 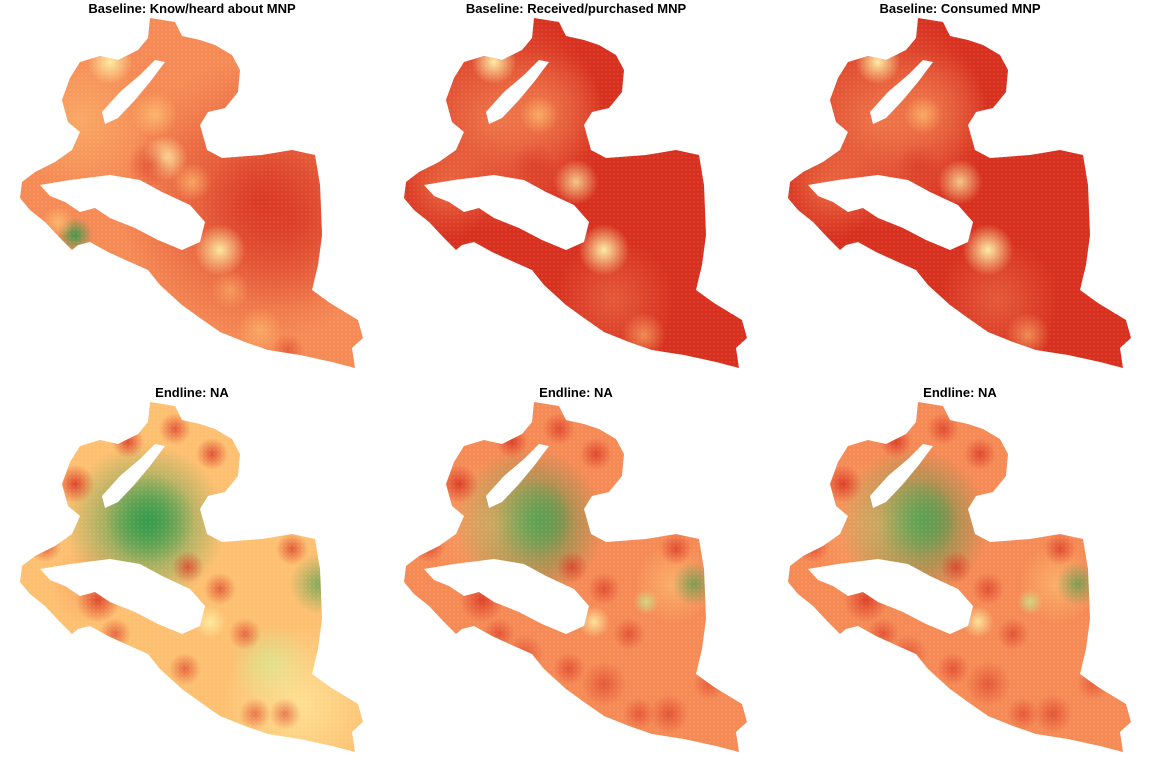 What do you see at coordinates (960, 8) in the screenshot?
I see `panel-title: Baseline: Consumed MNP` at bounding box center [960, 8].